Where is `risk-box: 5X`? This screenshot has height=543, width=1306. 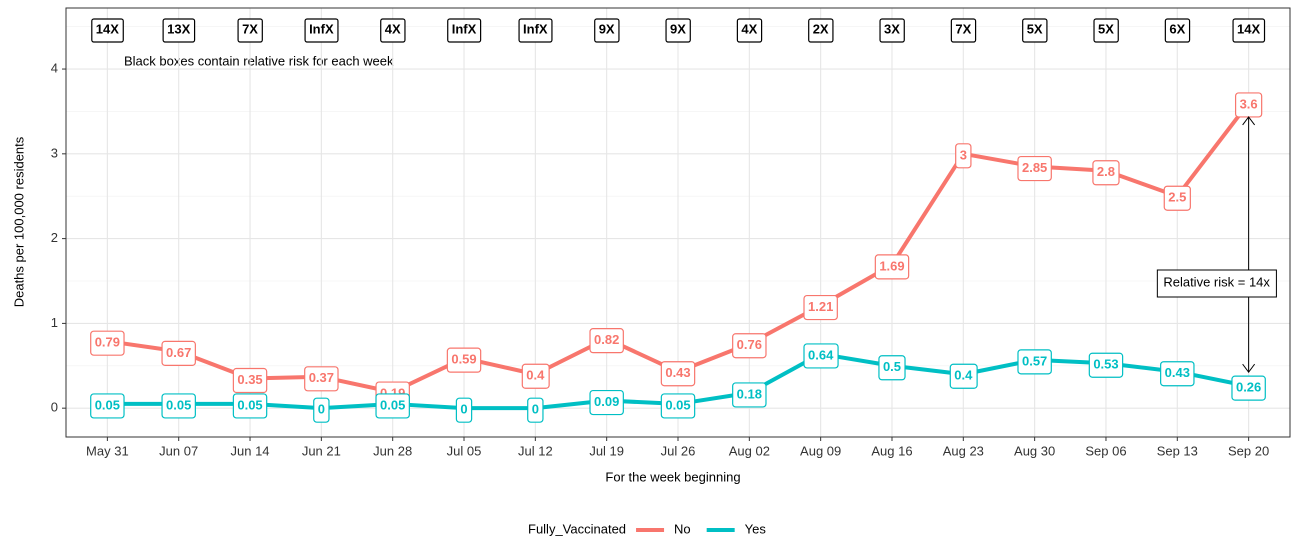
risk-box: 5X is located at coordinates (1106, 30).